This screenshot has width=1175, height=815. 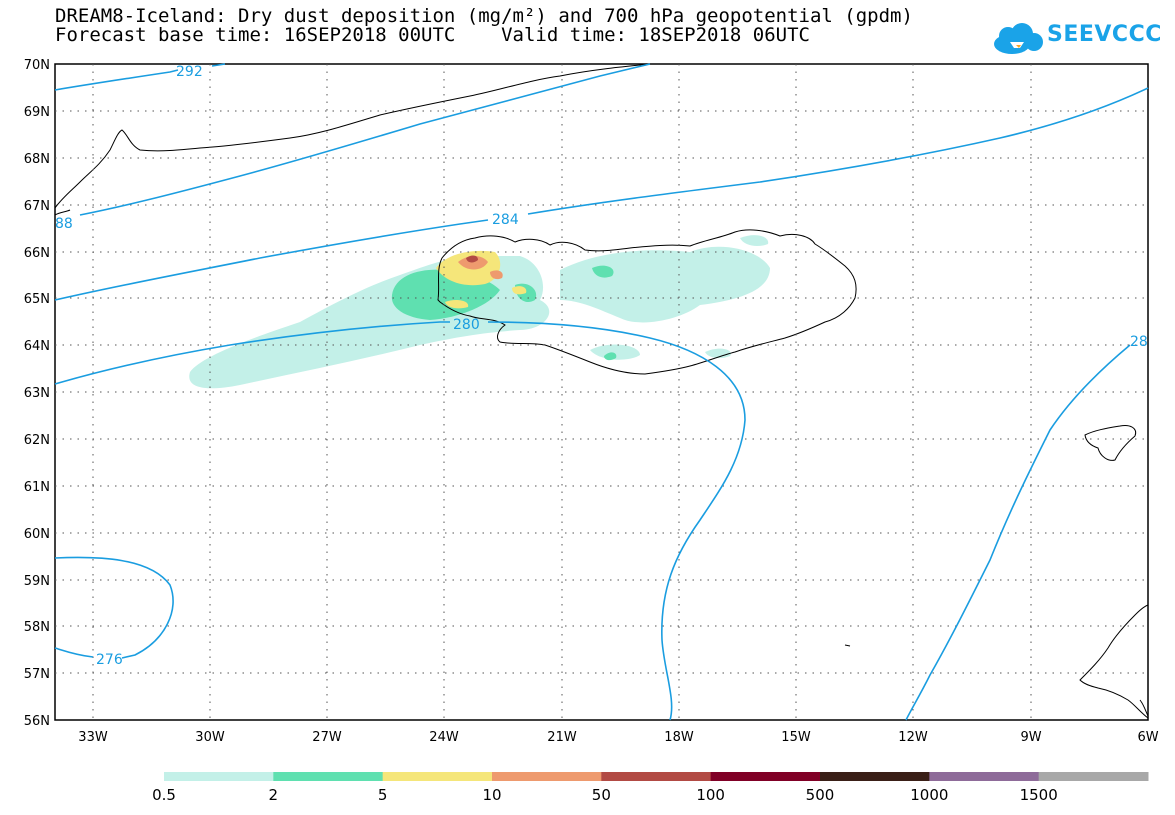 I want to click on colorbar-label: 100, so click(x=710, y=795).